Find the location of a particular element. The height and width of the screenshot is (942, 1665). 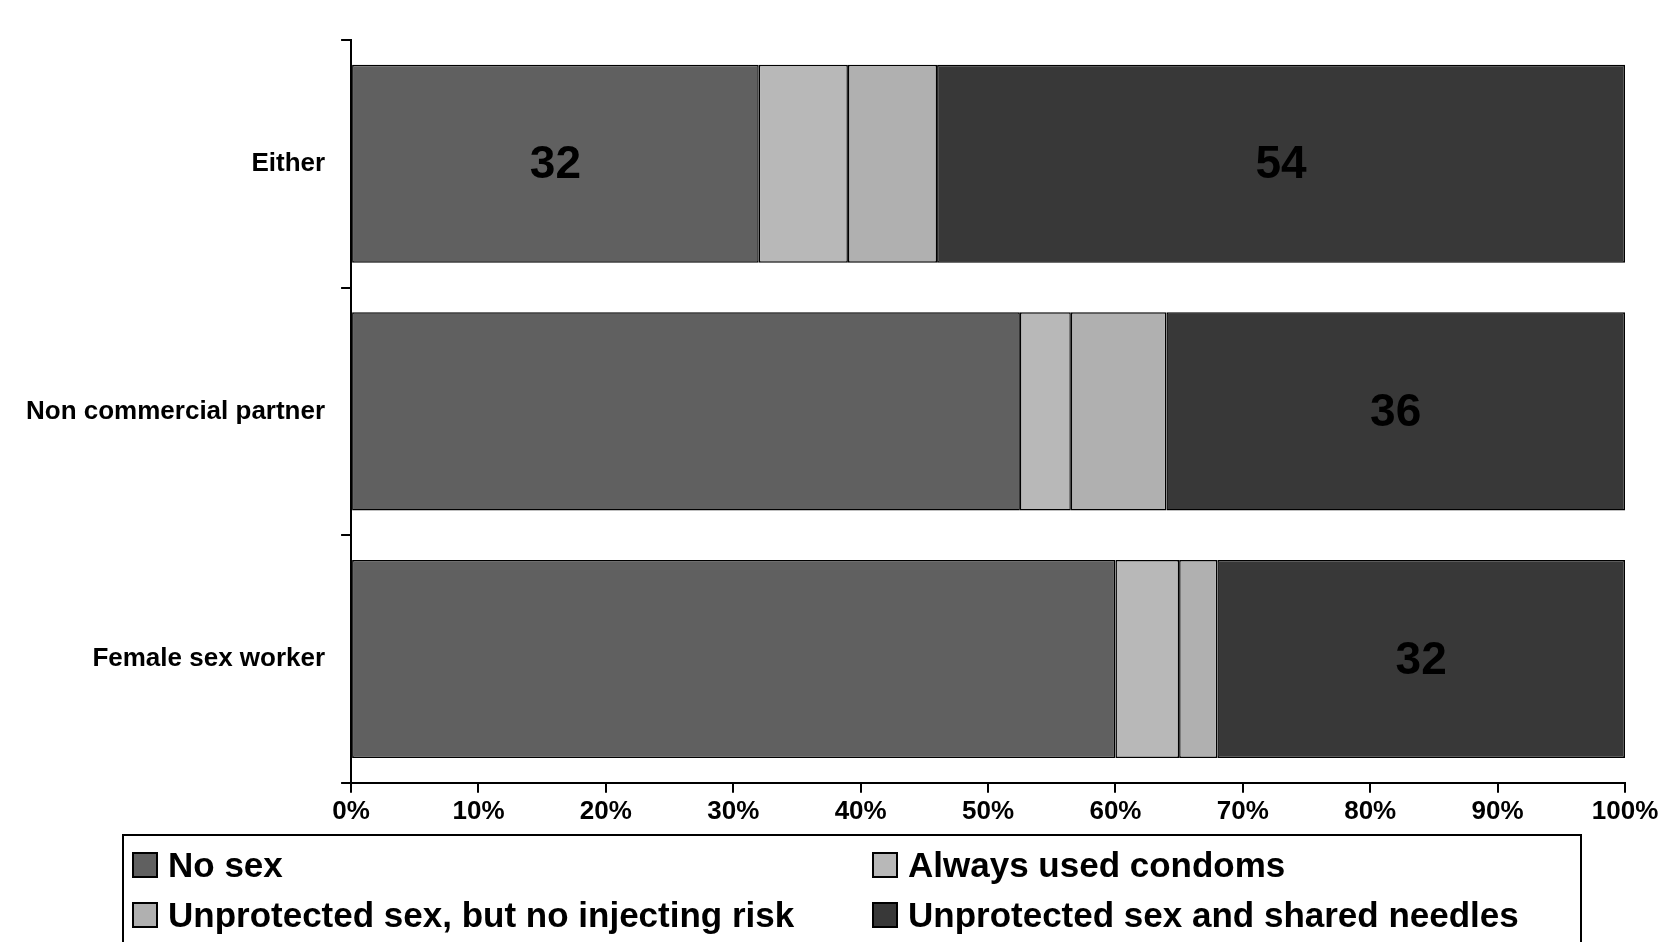

legend-label: Unprotected sex and shared needles is located at coordinates (1213, 915).